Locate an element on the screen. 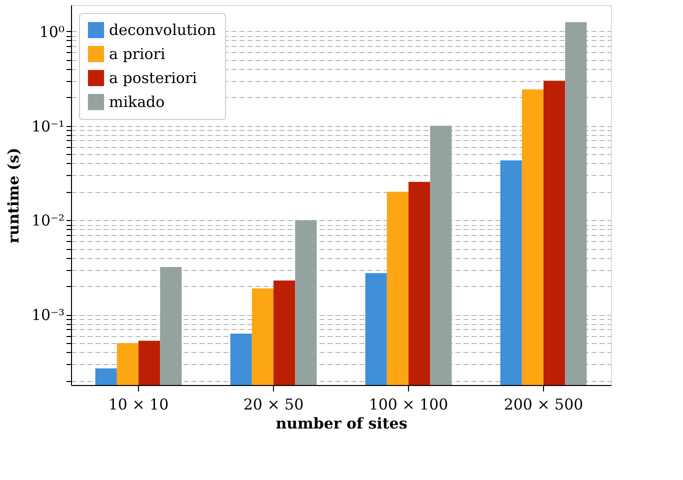 The image size is (683, 480). x-tick-label: 200 × 500 is located at coordinates (544, 405).